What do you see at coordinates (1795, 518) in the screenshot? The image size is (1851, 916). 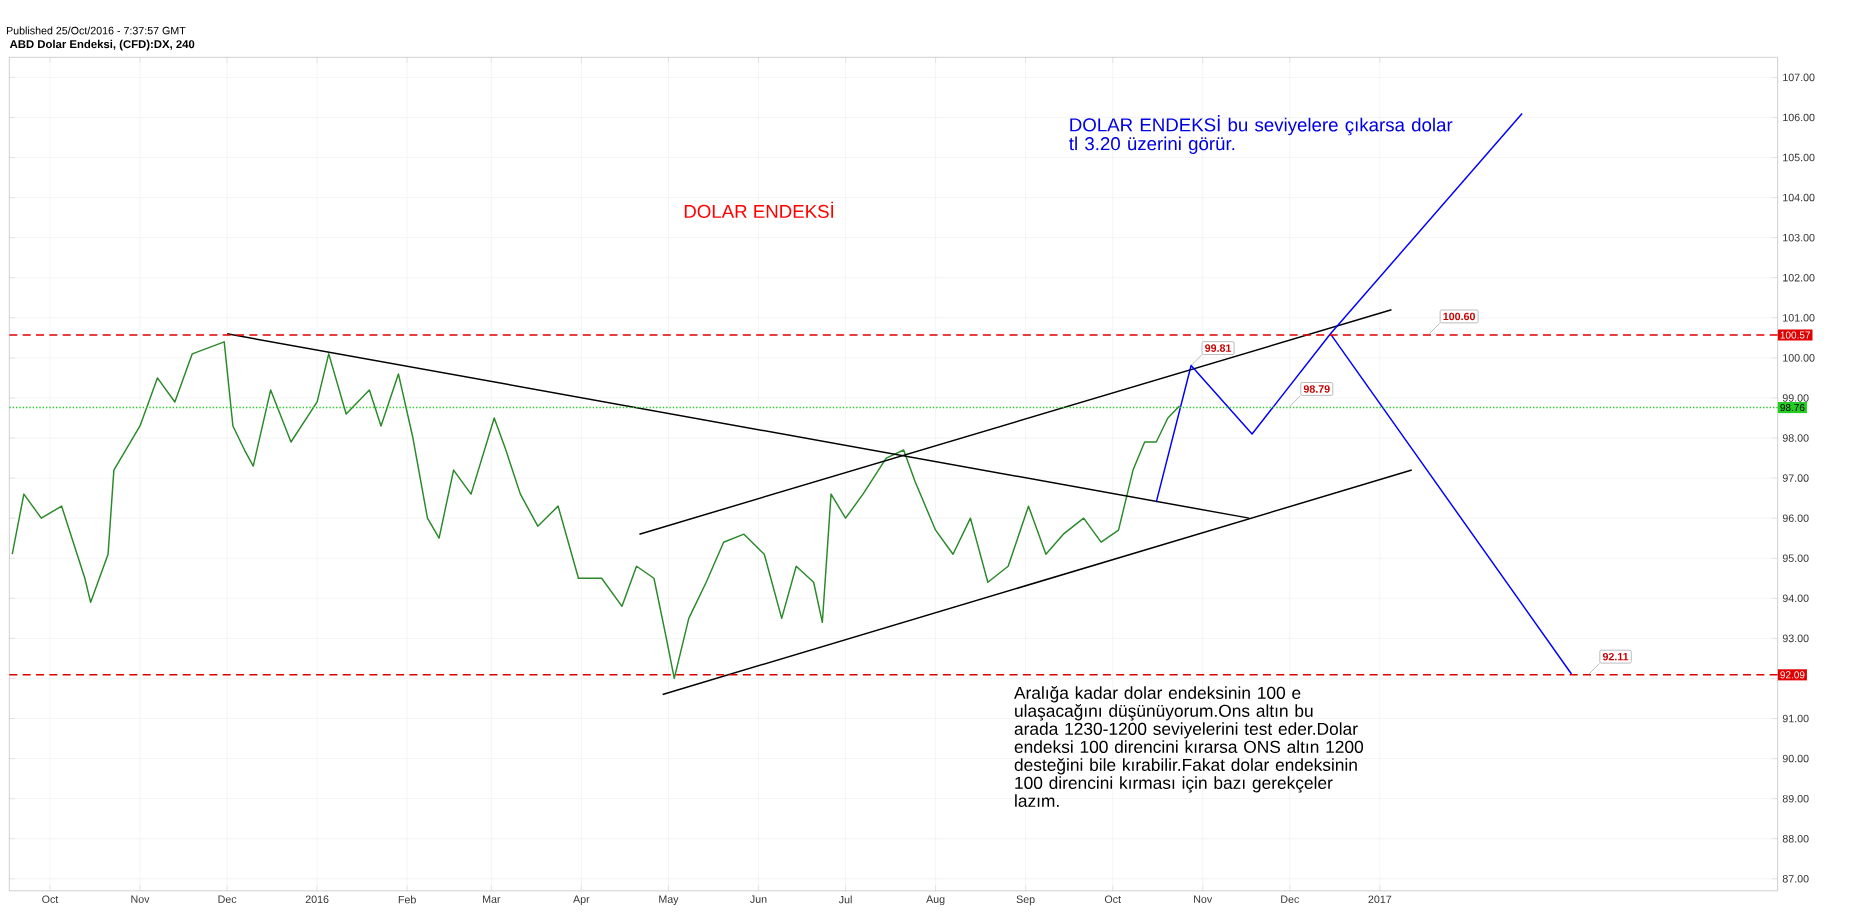 I see `y-tick-label: 96.00` at bounding box center [1795, 518].